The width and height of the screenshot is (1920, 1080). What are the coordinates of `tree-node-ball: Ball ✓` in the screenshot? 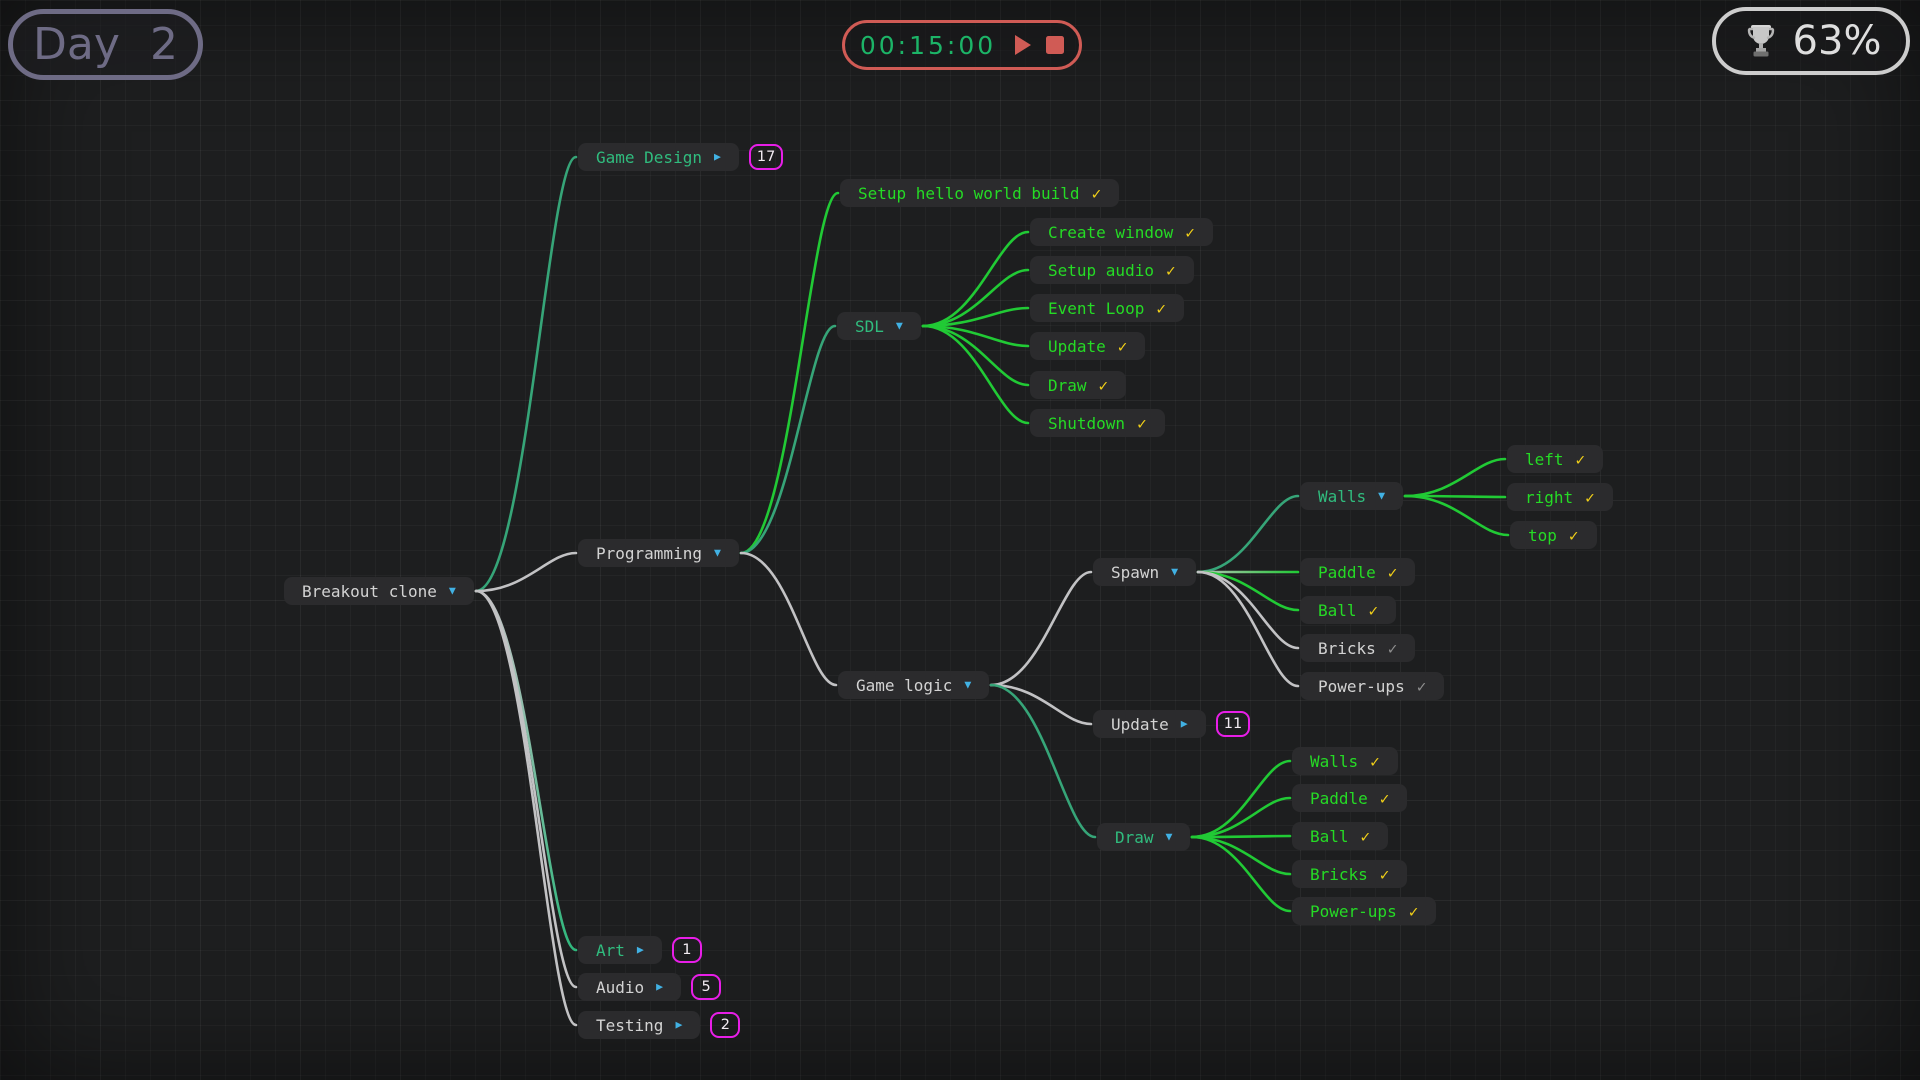 It's located at (1348, 610).